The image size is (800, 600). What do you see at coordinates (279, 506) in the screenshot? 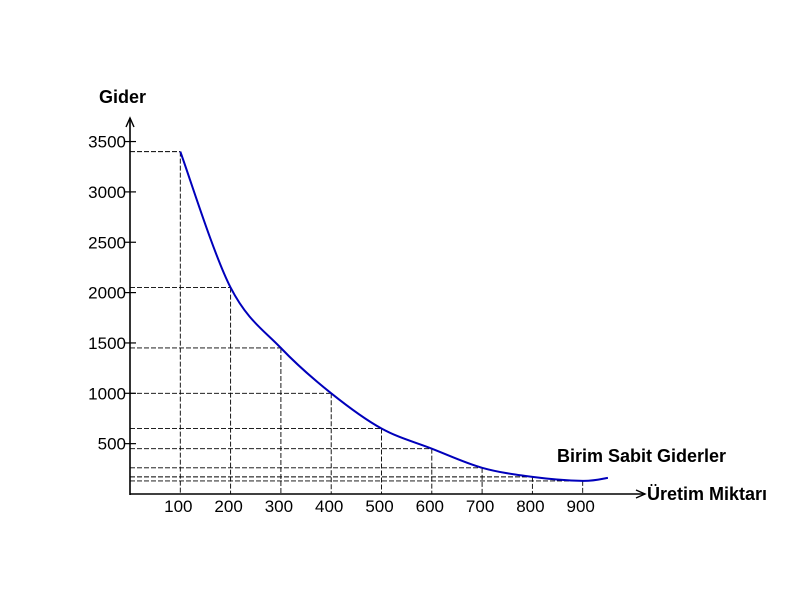
I see `x-tick-label: 300` at bounding box center [279, 506].